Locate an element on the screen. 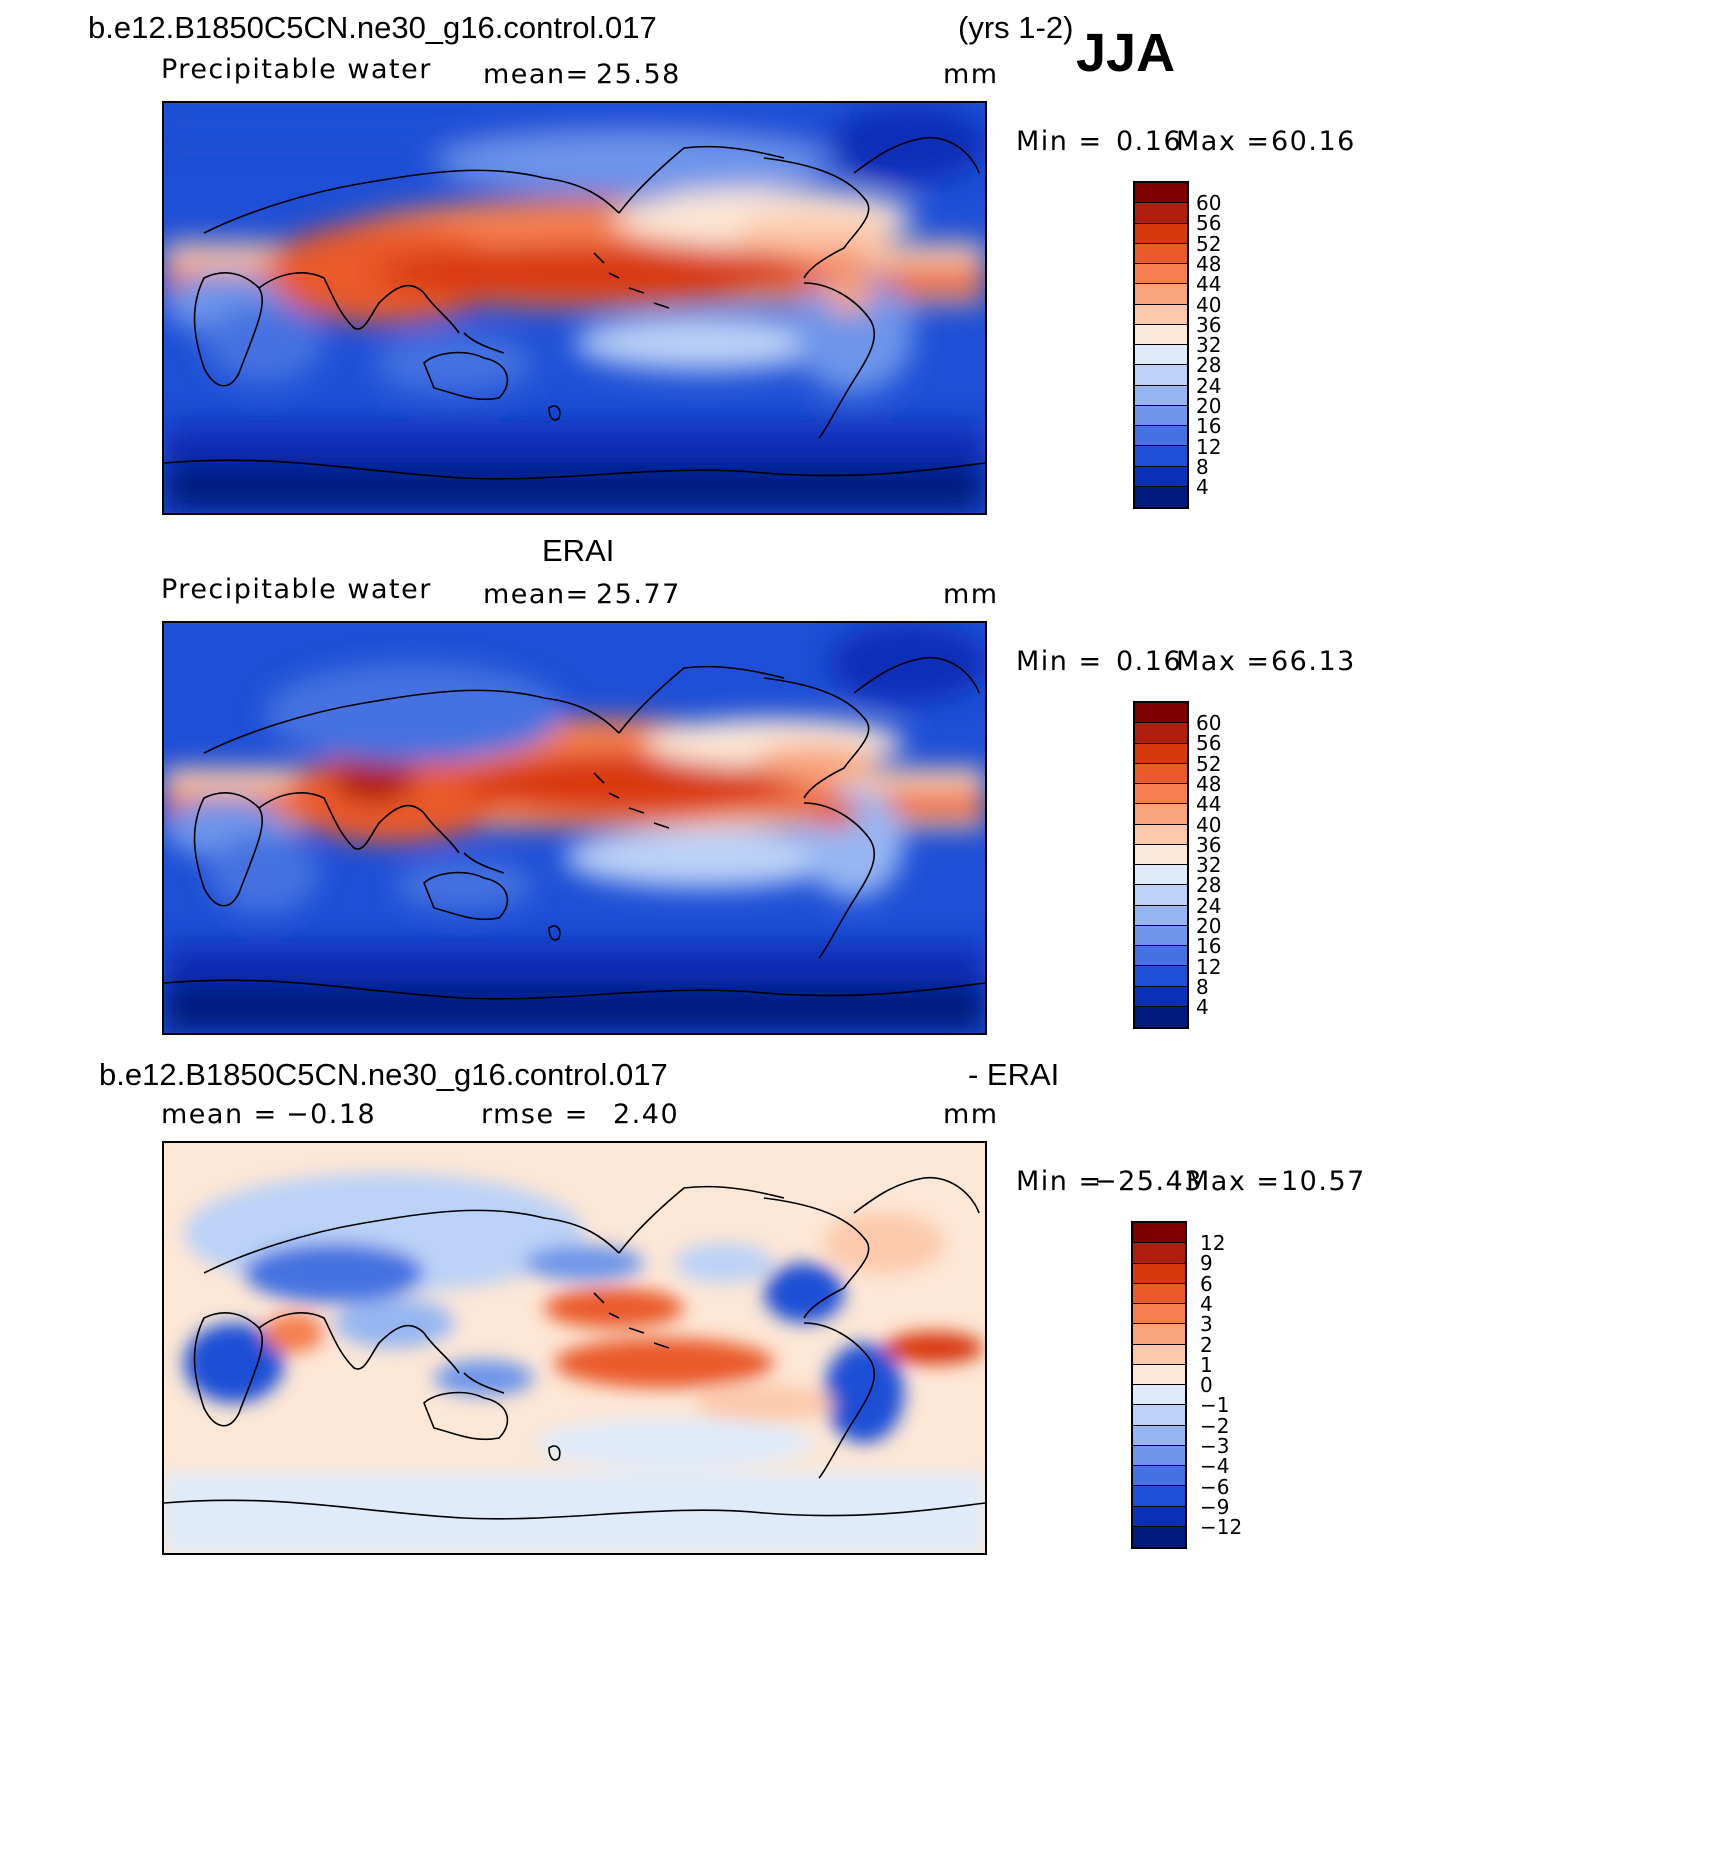 The image size is (1710, 1863). precipitable-water-map-model is located at coordinates (574, 308).